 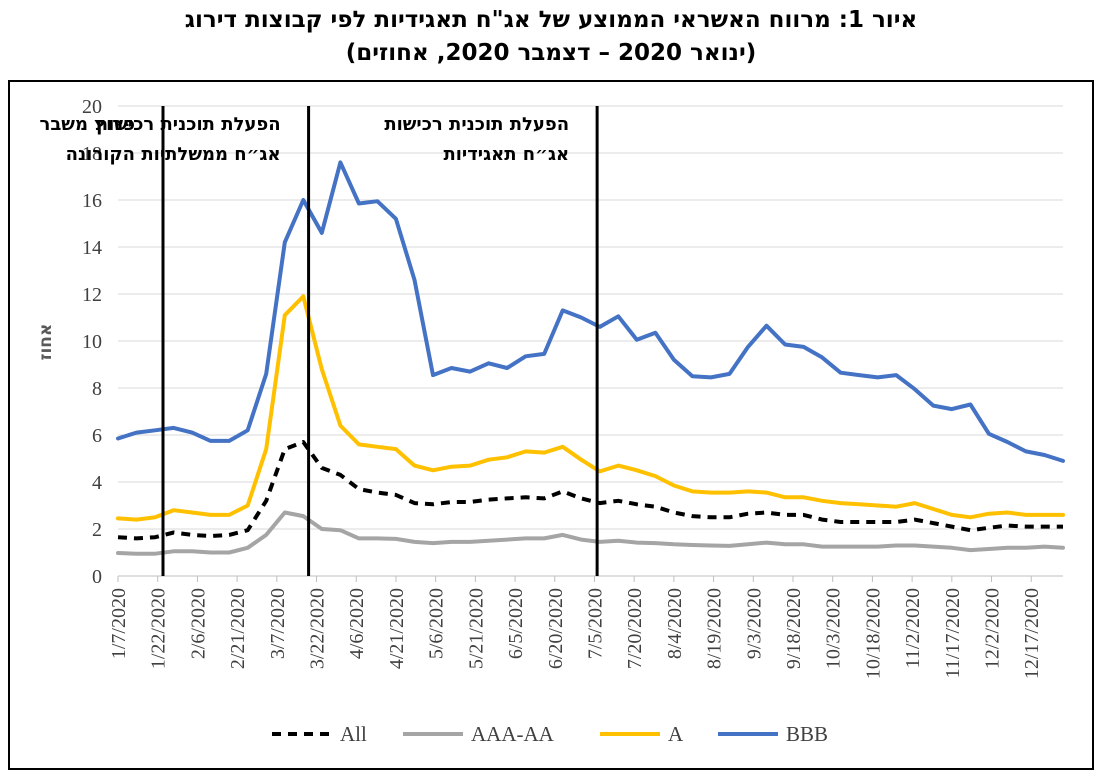 I want to click on x-tick-label: 2/6/2020, so click(x=198, y=623).